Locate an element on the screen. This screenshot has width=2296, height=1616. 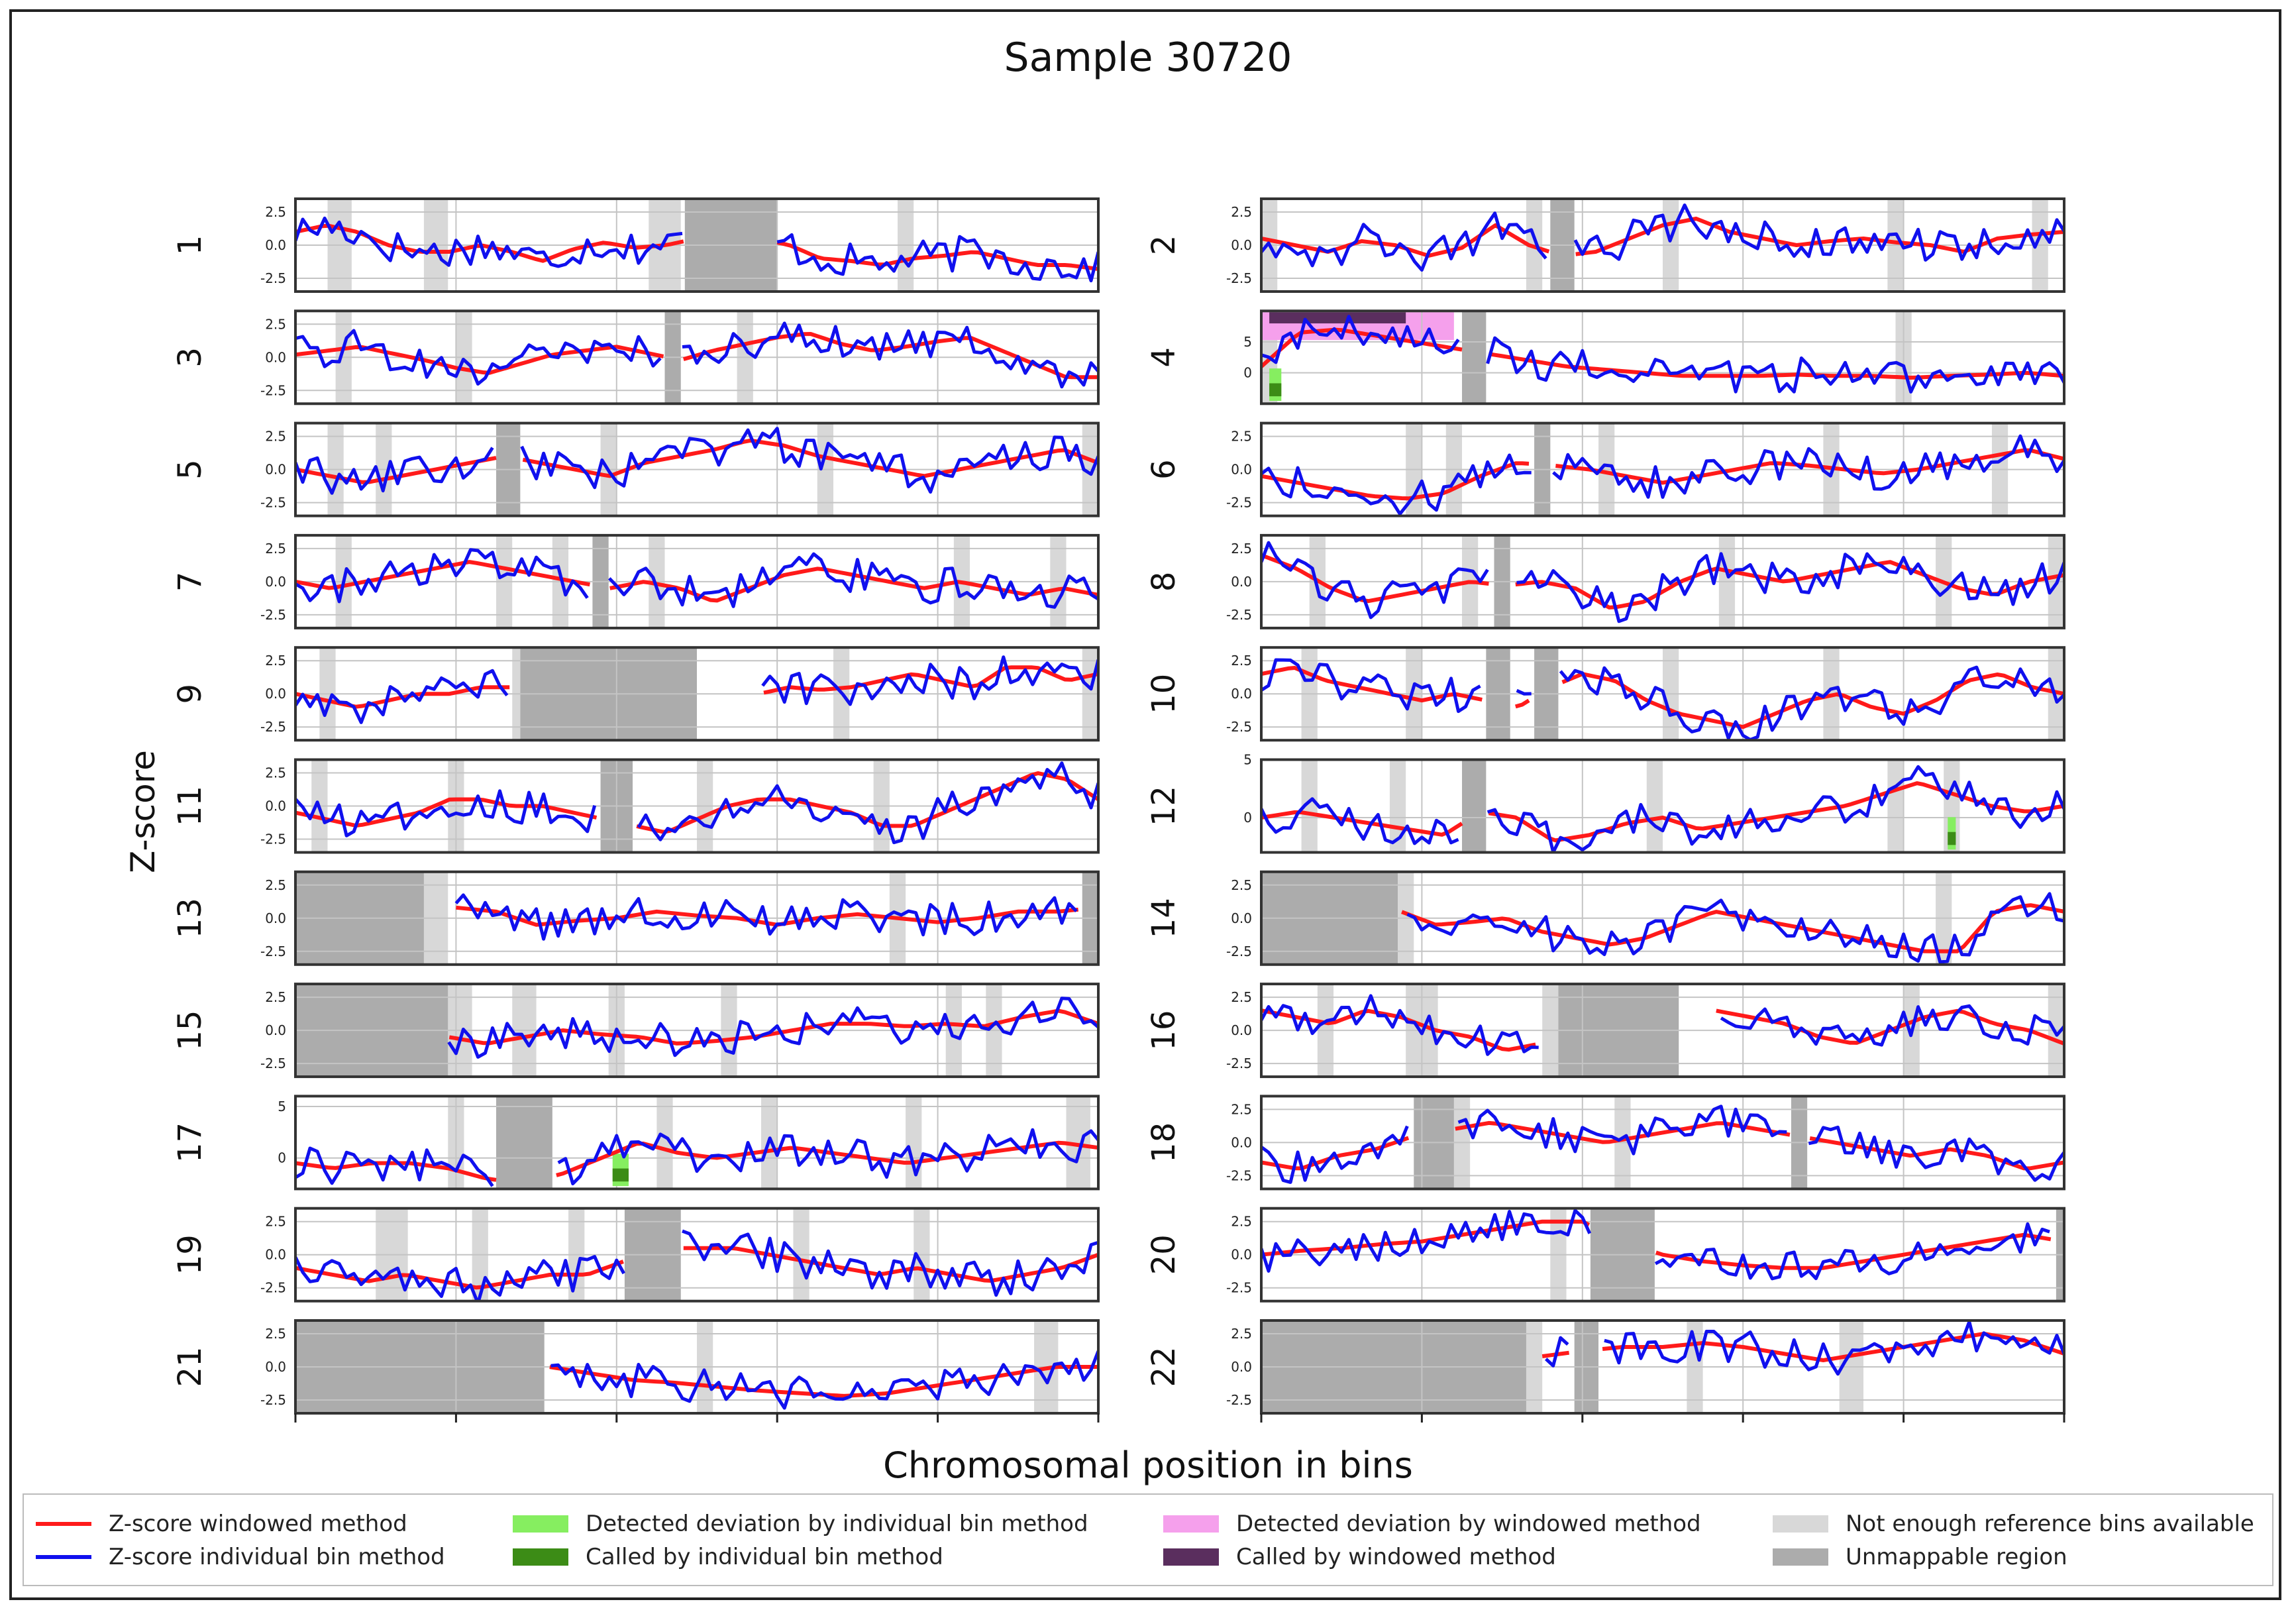
legend-entry-windowed-detected: Detected deviation by windowed method is located at coordinates (1432, 1524).